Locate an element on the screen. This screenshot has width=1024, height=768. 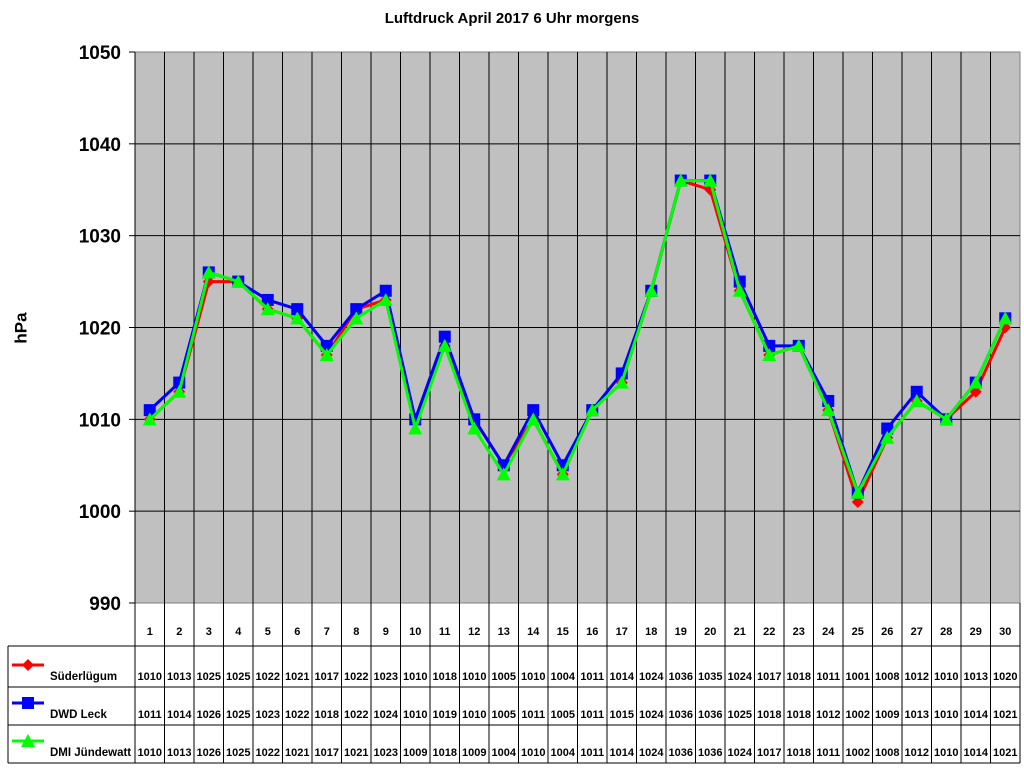
day-label: 22 is located at coordinates (769, 632).